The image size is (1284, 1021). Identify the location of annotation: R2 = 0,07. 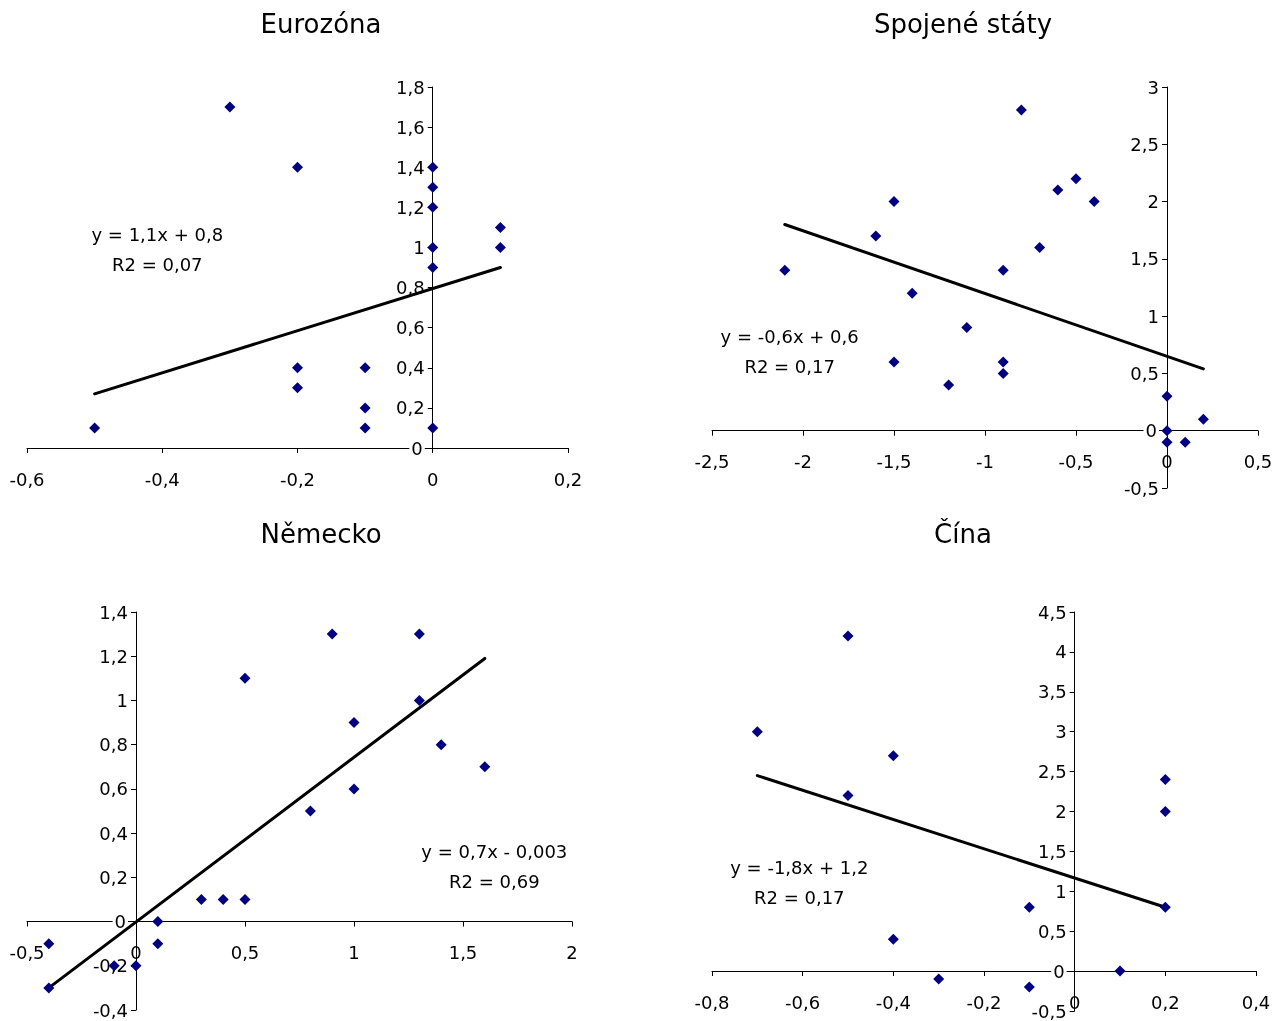
(157, 265).